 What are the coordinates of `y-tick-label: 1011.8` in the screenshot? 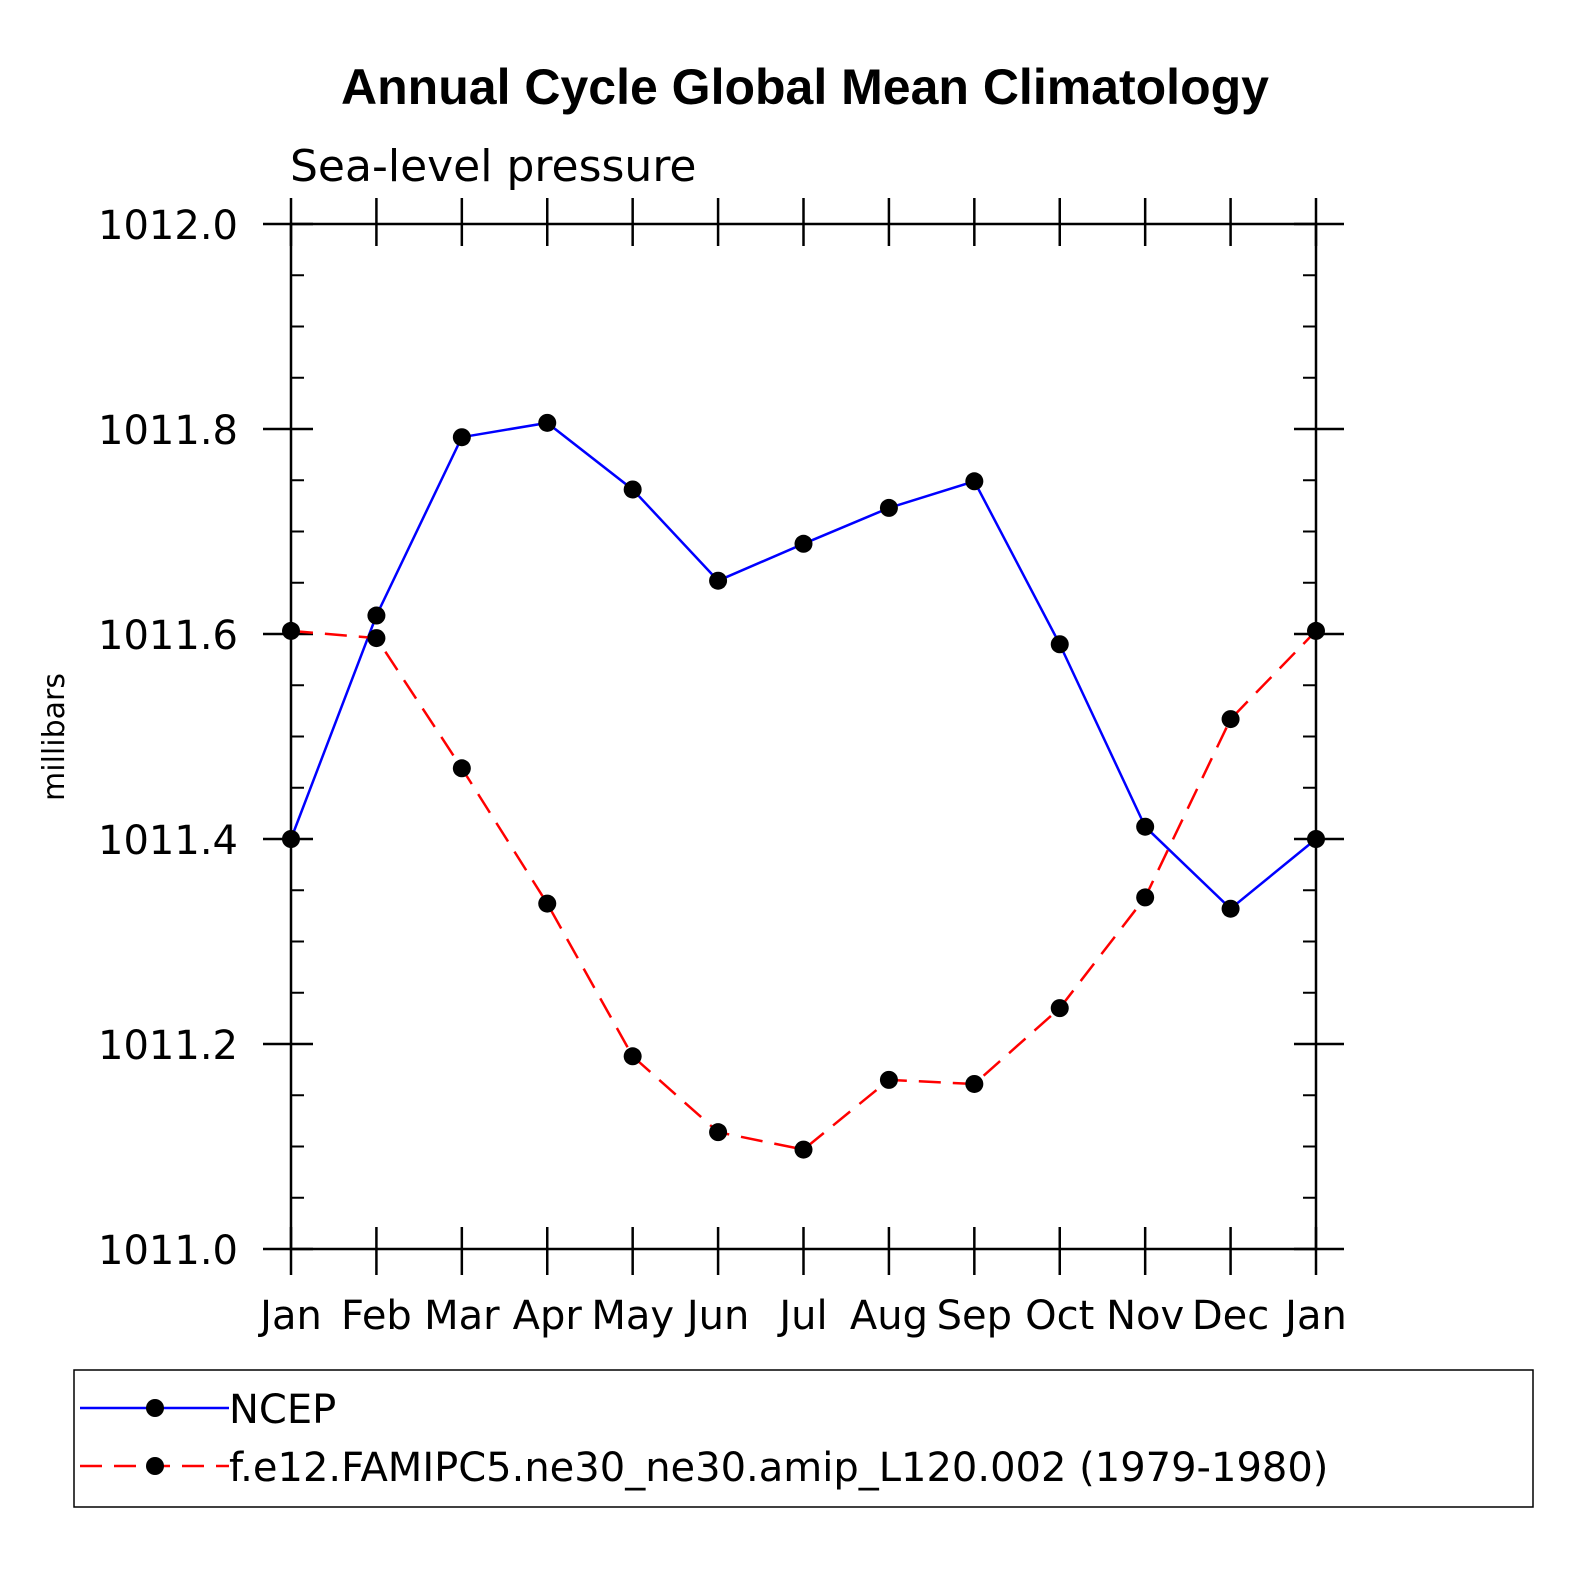 It's located at (168, 431).